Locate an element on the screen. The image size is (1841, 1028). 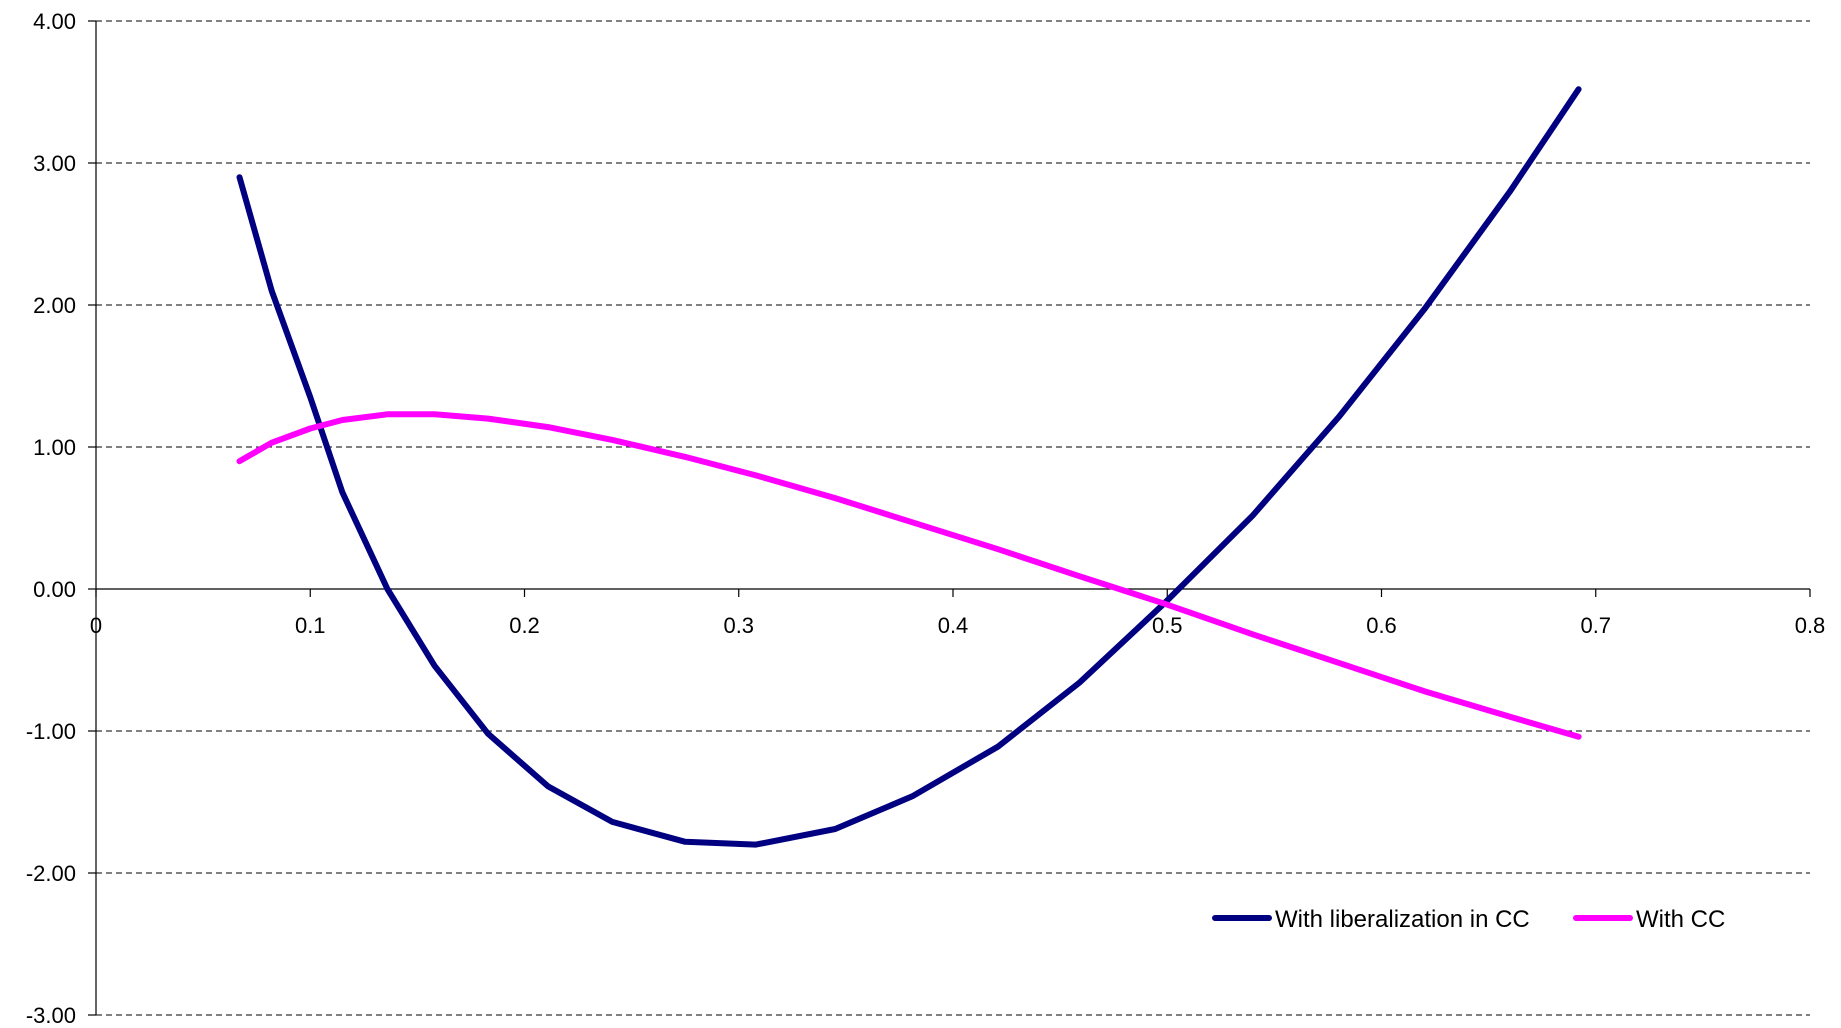
y-tick-label: 1.00 is located at coordinates (54, 447).